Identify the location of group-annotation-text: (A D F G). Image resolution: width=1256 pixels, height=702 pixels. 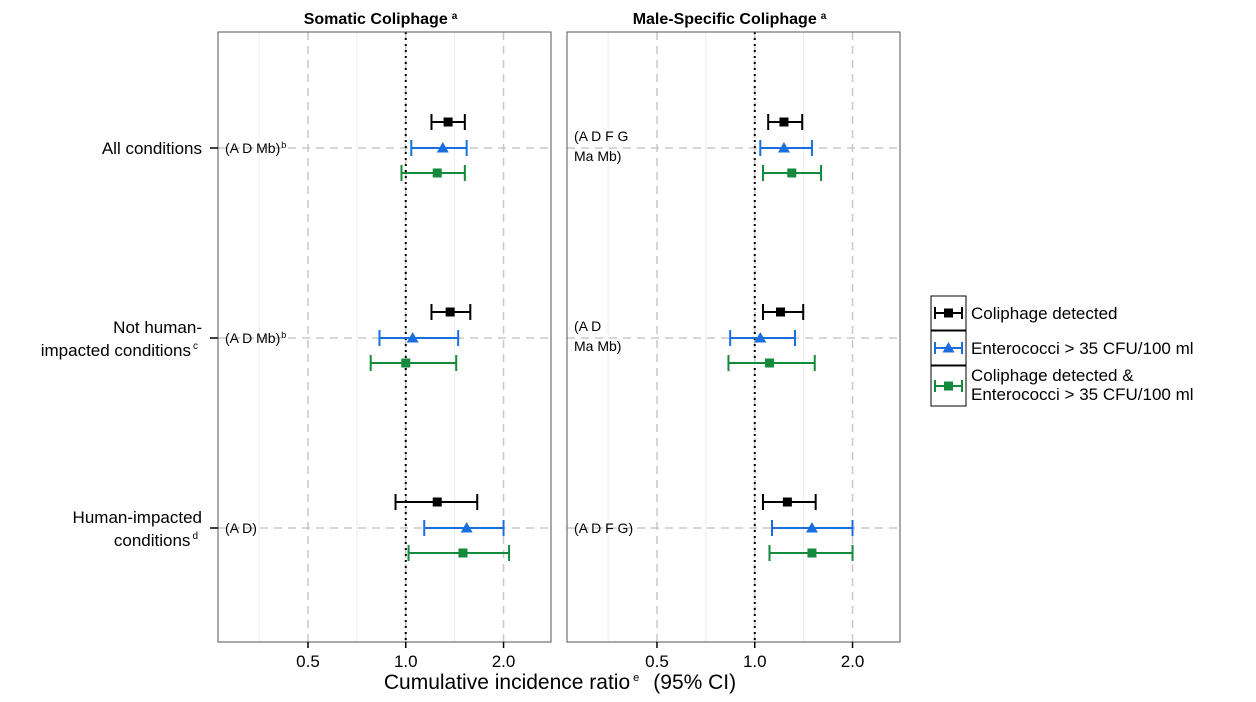
(603, 528).